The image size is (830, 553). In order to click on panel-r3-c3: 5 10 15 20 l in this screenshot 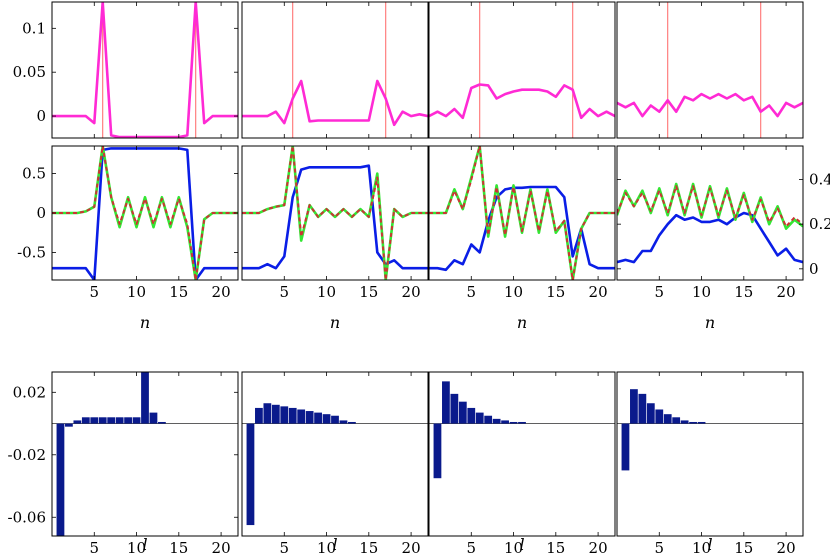, I will do `click(522, 462)`.